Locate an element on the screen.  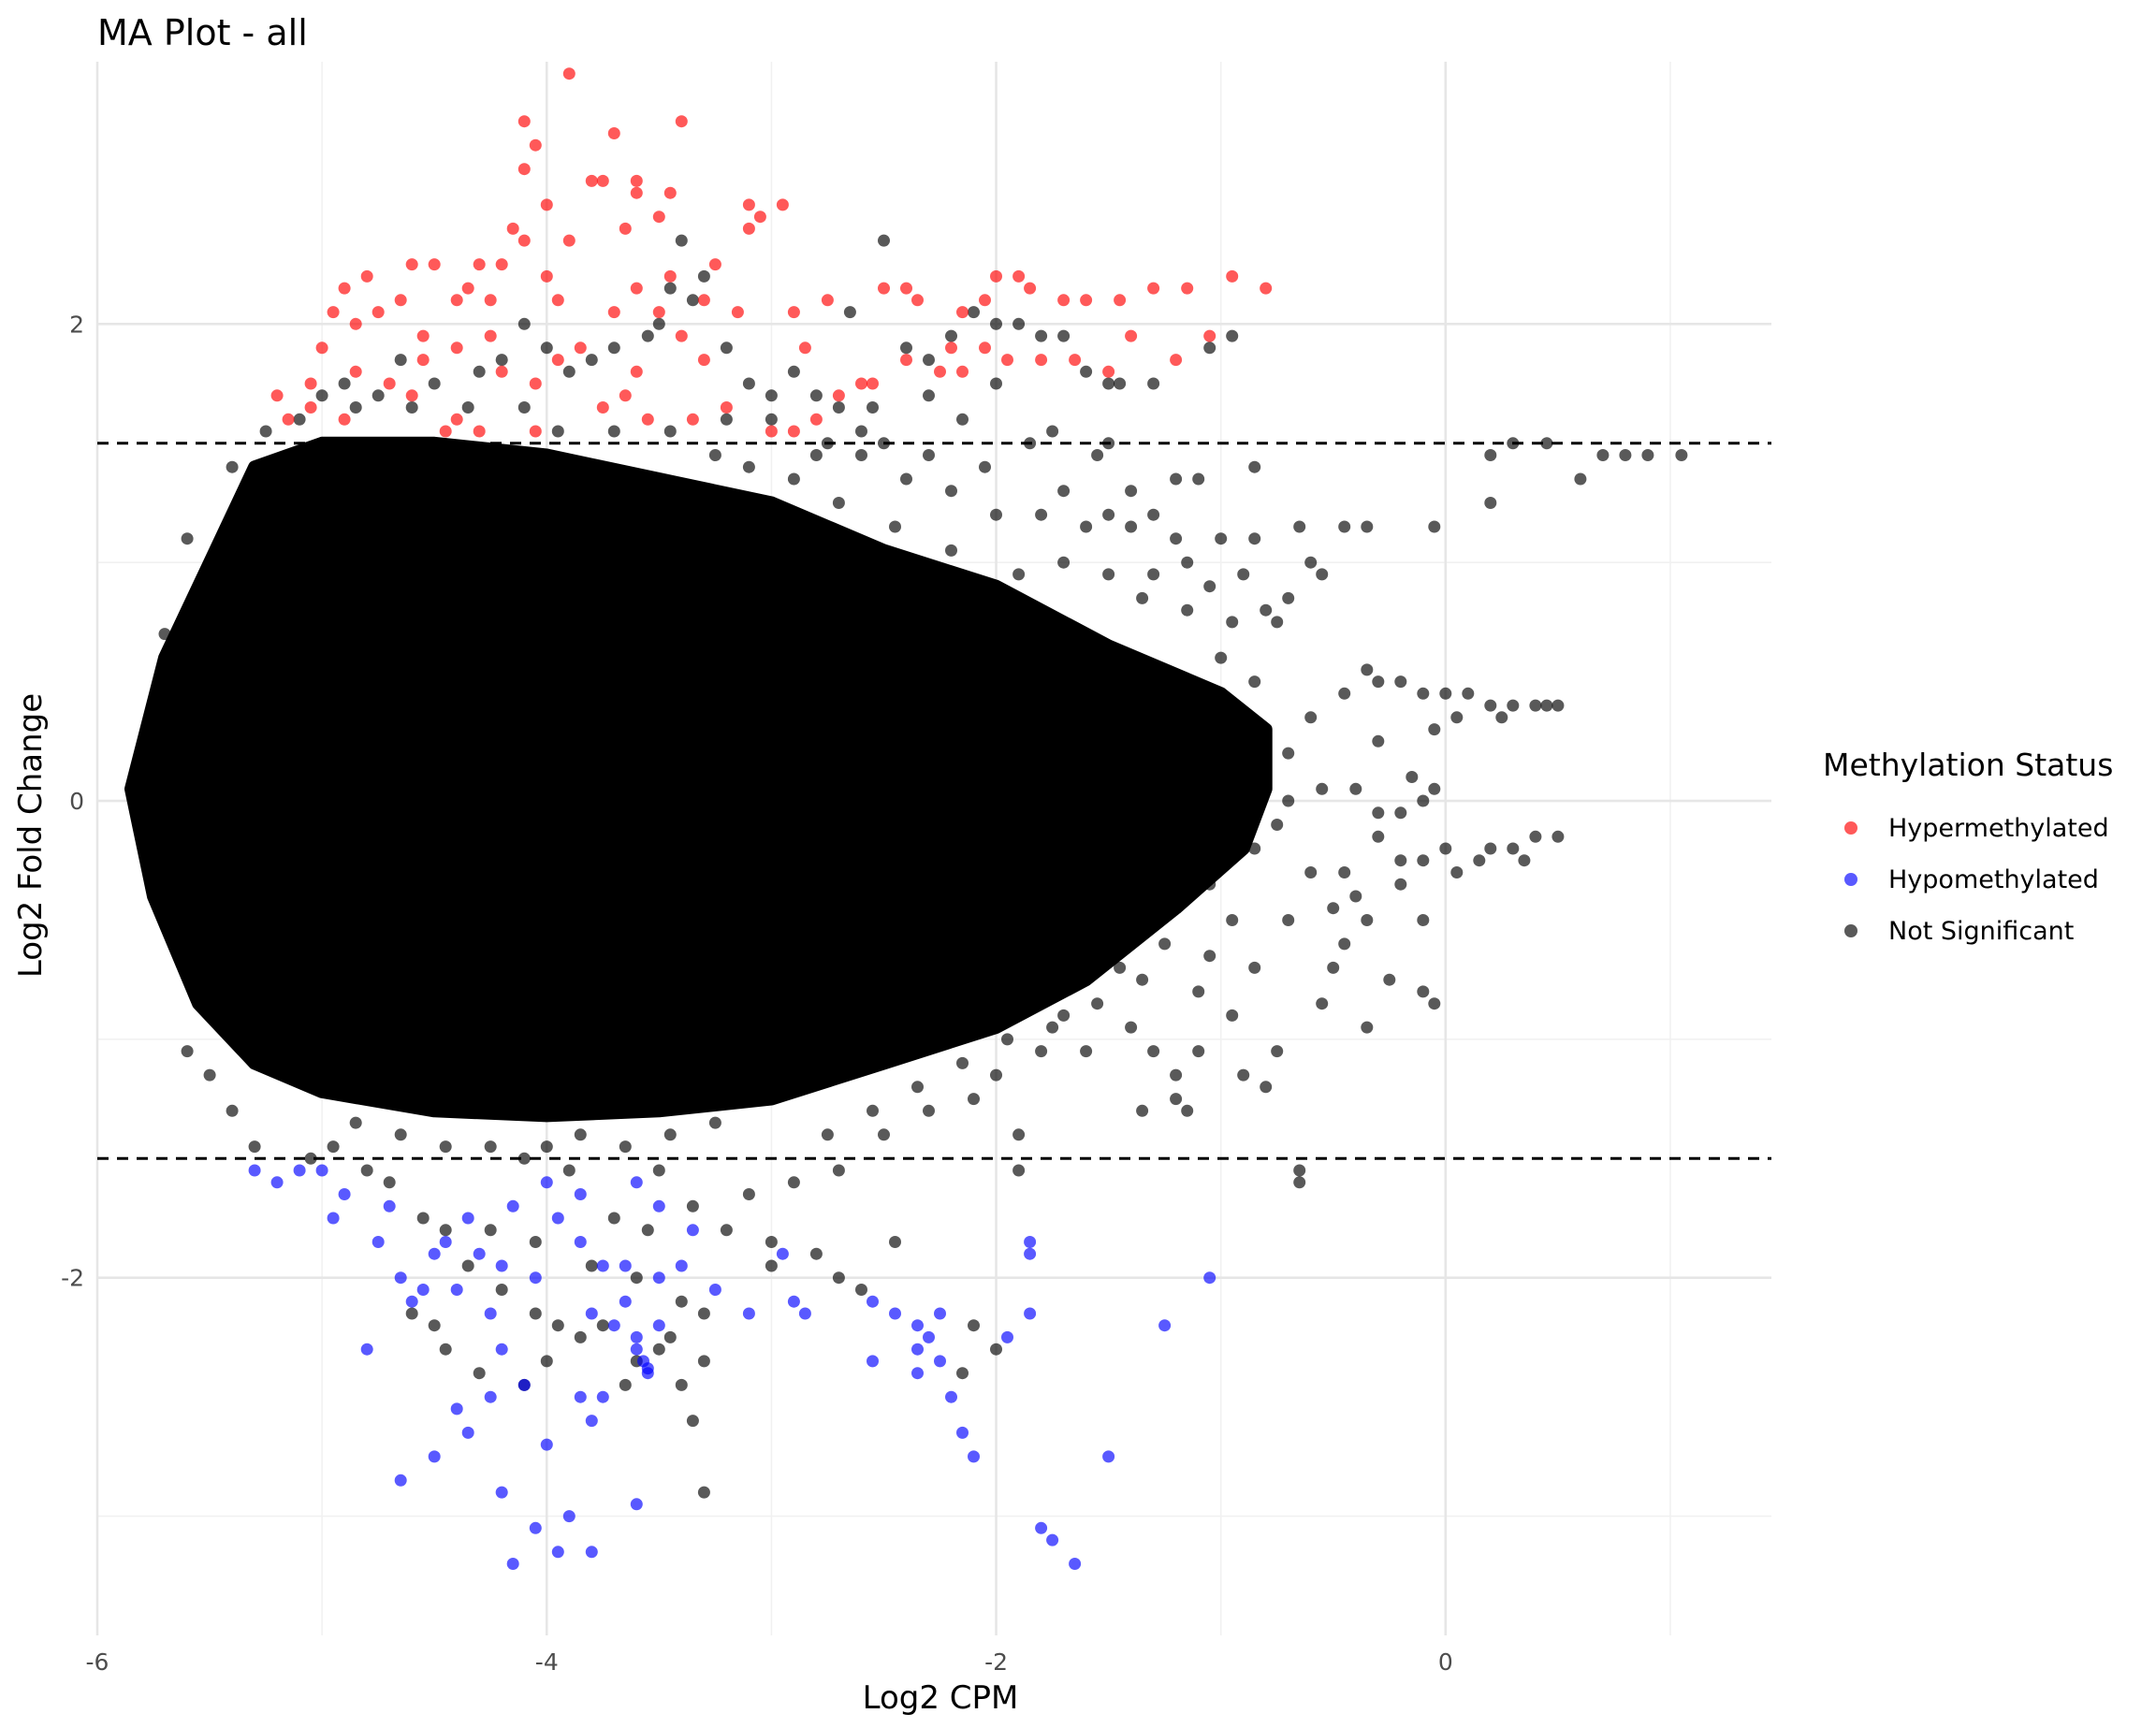
y-axis-label: Log2 Fold Change is located at coordinates (31, 835).